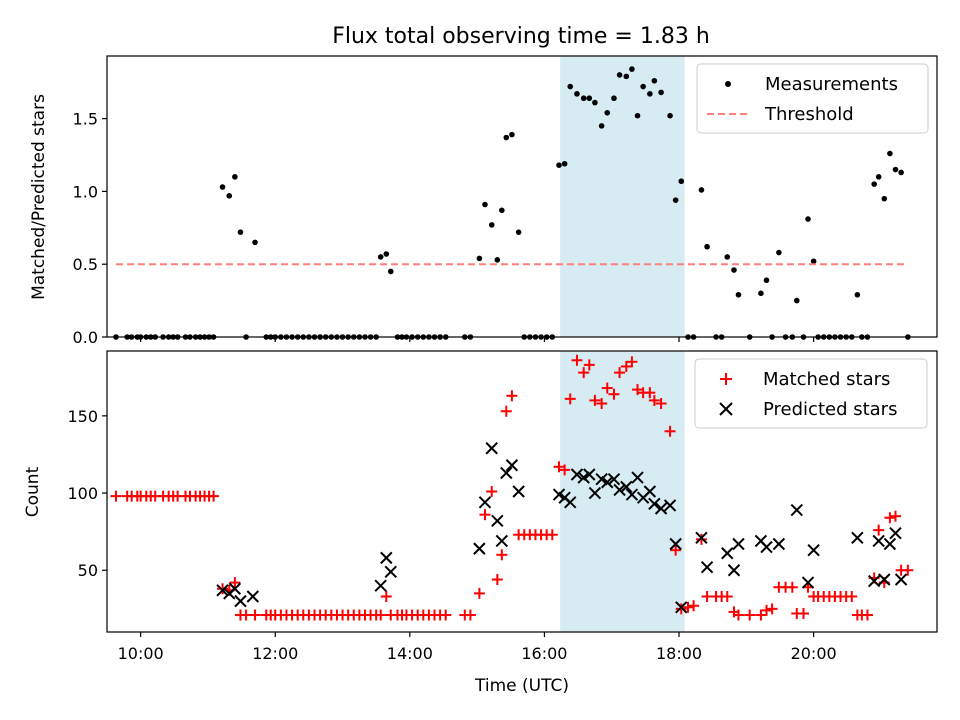 This screenshot has height=720, width=960. Describe the element at coordinates (33, 491) in the screenshot. I see `bottom-y-axis-label: Count` at that location.